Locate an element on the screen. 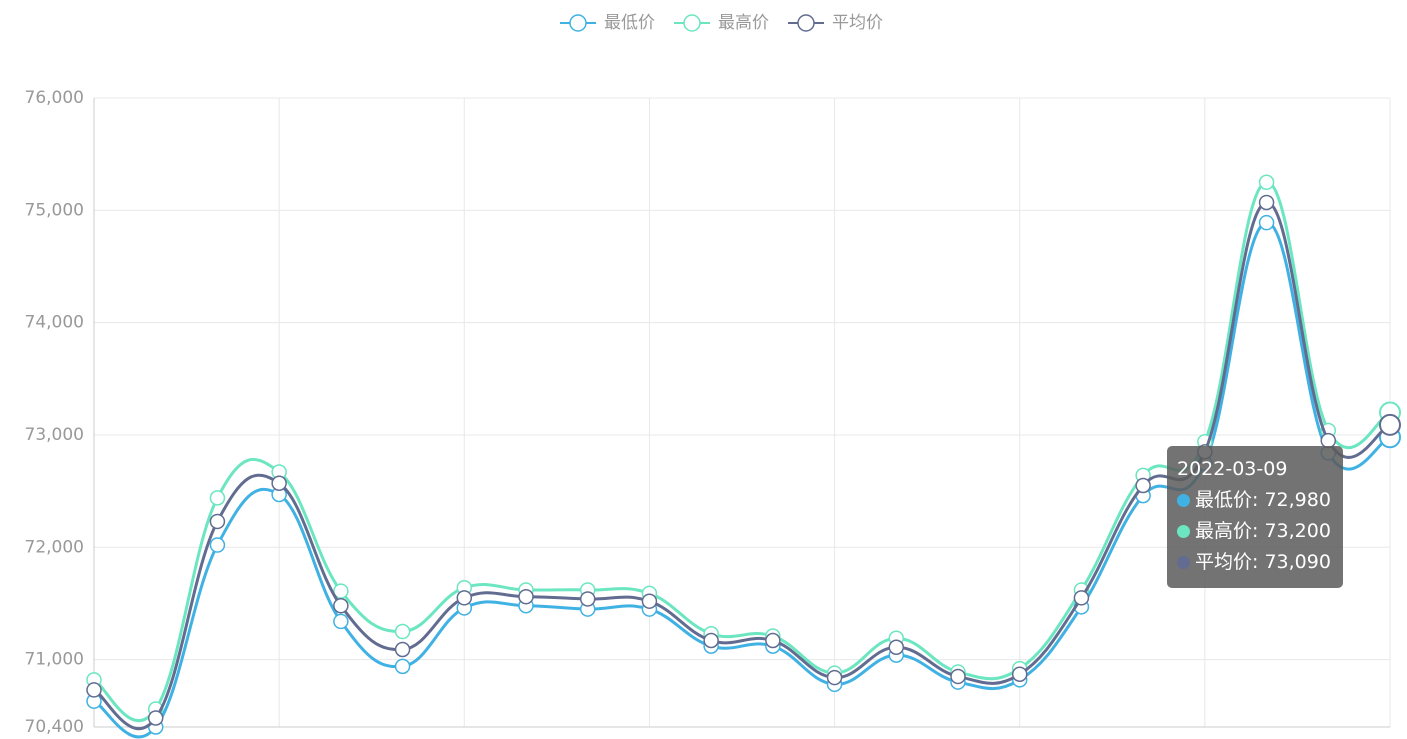  tooltip-row: 平均价: 73,090 is located at coordinates (1255, 562).